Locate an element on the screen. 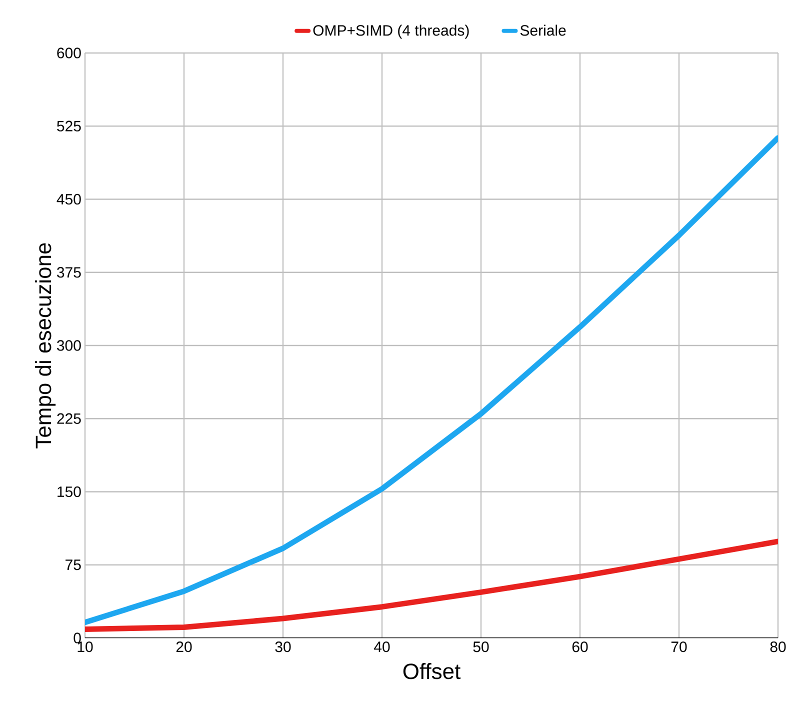 This screenshot has width=791, height=707. x-tick-label: 60 is located at coordinates (580, 647).